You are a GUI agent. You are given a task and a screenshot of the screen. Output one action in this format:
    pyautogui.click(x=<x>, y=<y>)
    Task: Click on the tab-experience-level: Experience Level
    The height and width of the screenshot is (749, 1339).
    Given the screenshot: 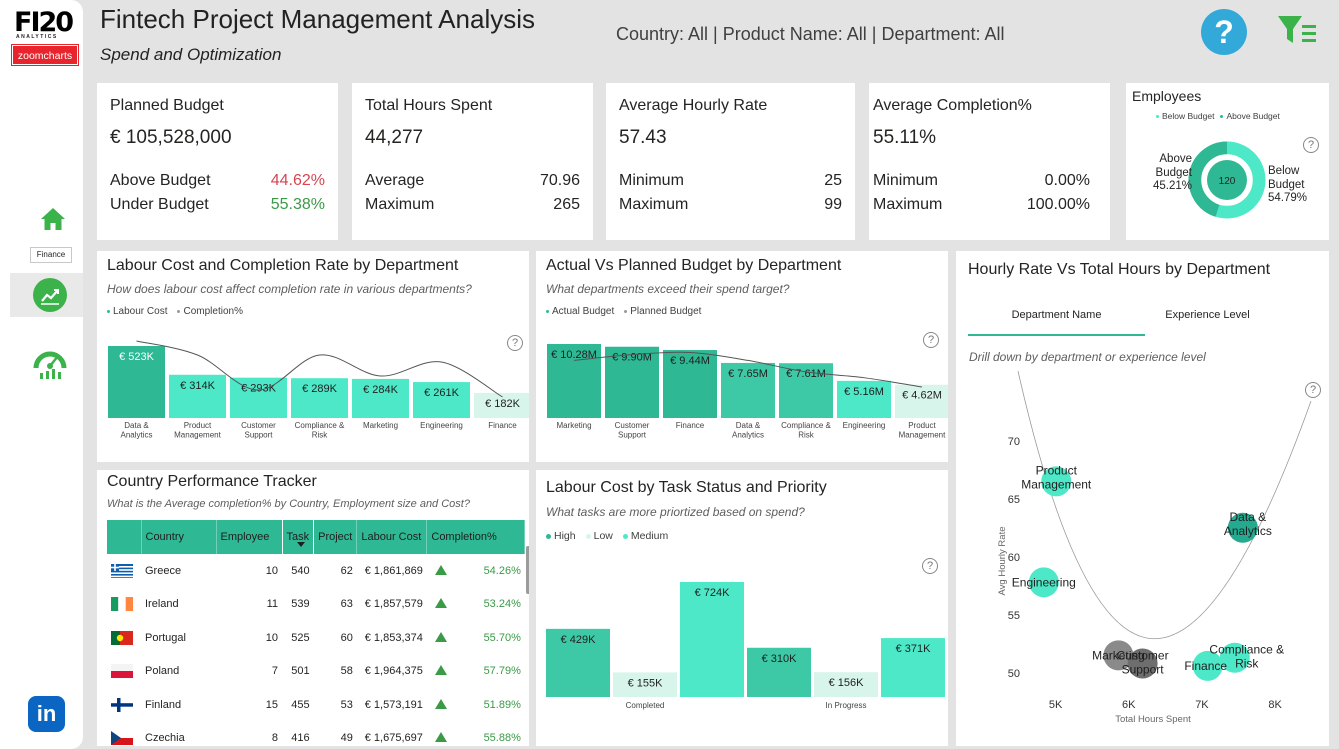 What is the action you would take?
    pyautogui.click(x=1207, y=315)
    